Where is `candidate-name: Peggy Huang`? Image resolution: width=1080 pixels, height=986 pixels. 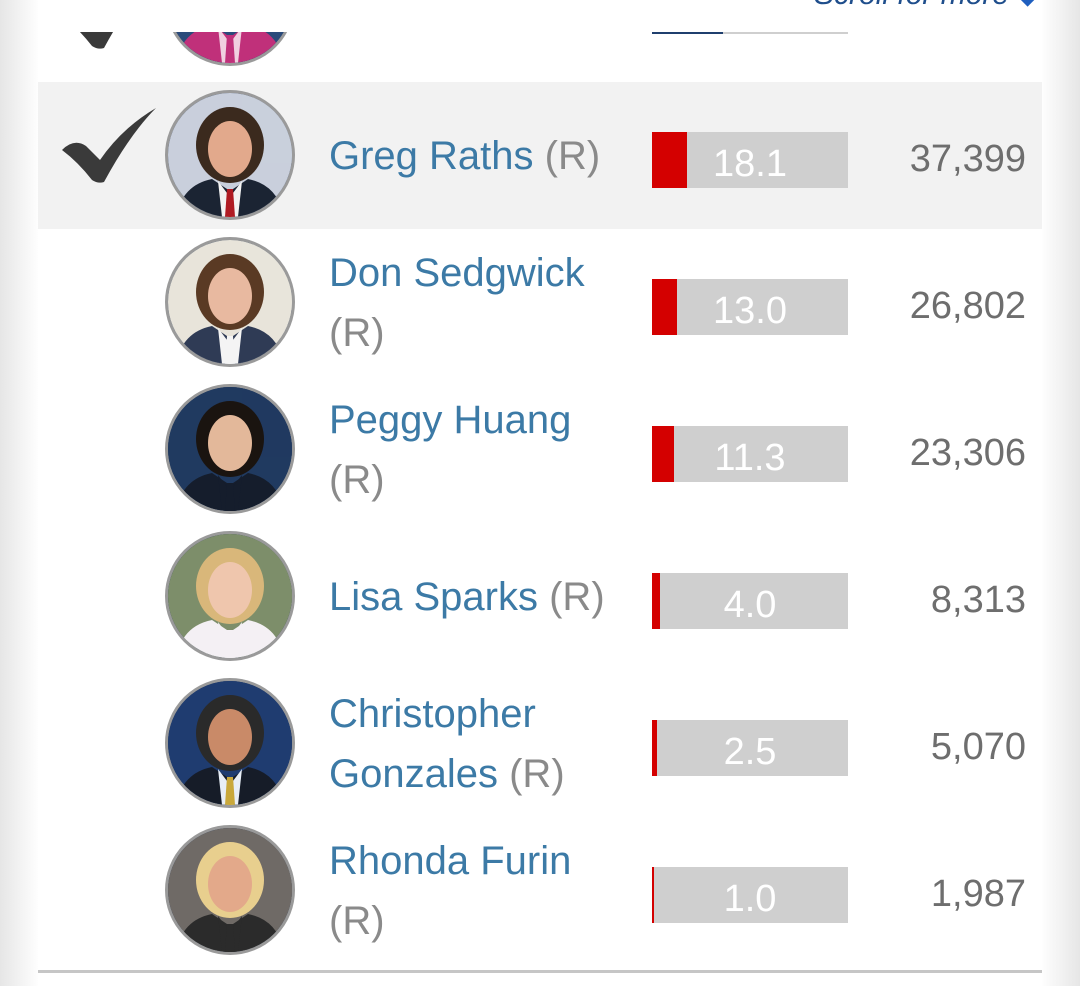
candidate-name: Peggy Huang is located at coordinates (450, 419).